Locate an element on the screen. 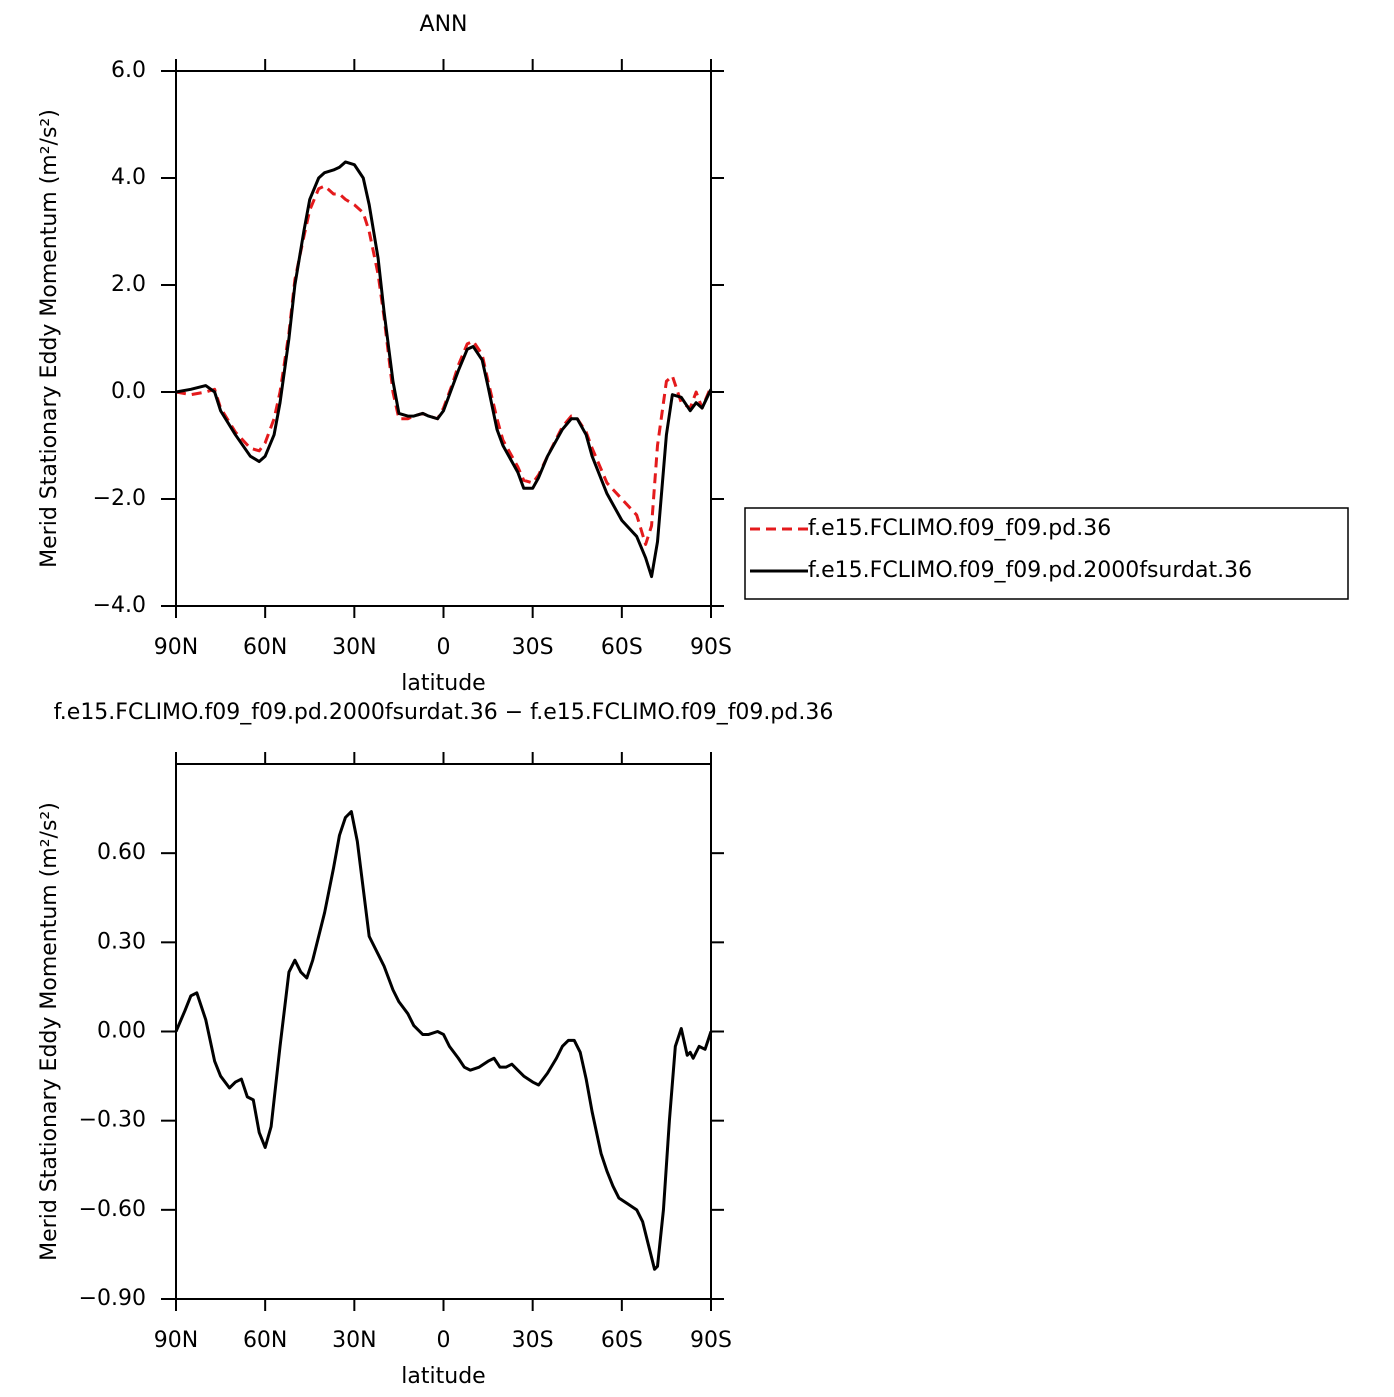  y-tick-label: 0.00 is located at coordinates (121, 1031).